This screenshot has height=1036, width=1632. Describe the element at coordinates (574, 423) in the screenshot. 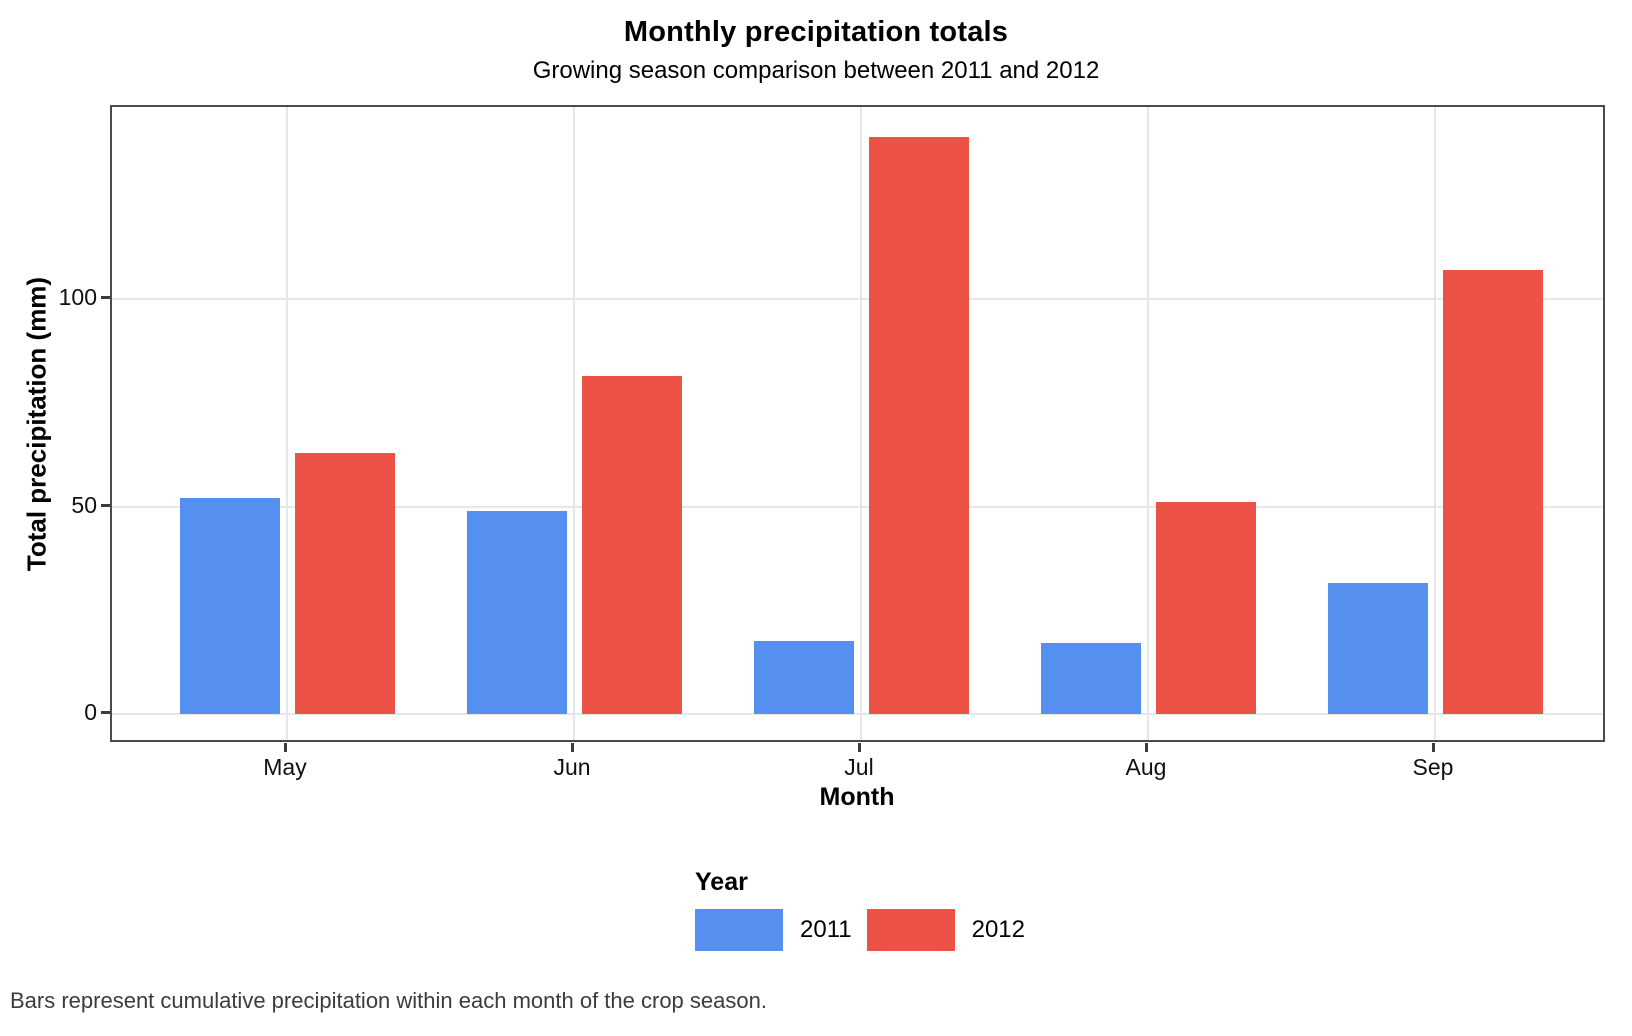

I see `gridline-x-Jun` at that location.